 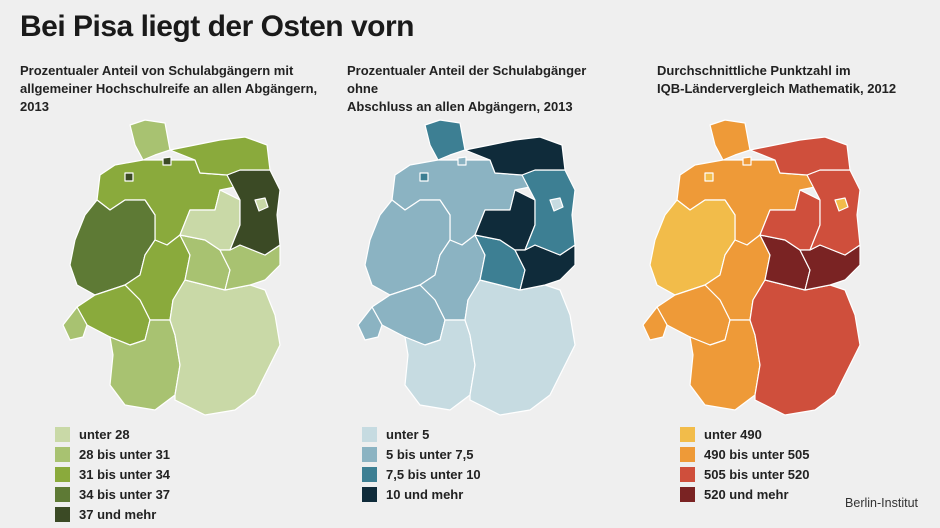 What do you see at coordinates (104, 434) in the screenshot?
I see `legend-label: unter 28` at bounding box center [104, 434].